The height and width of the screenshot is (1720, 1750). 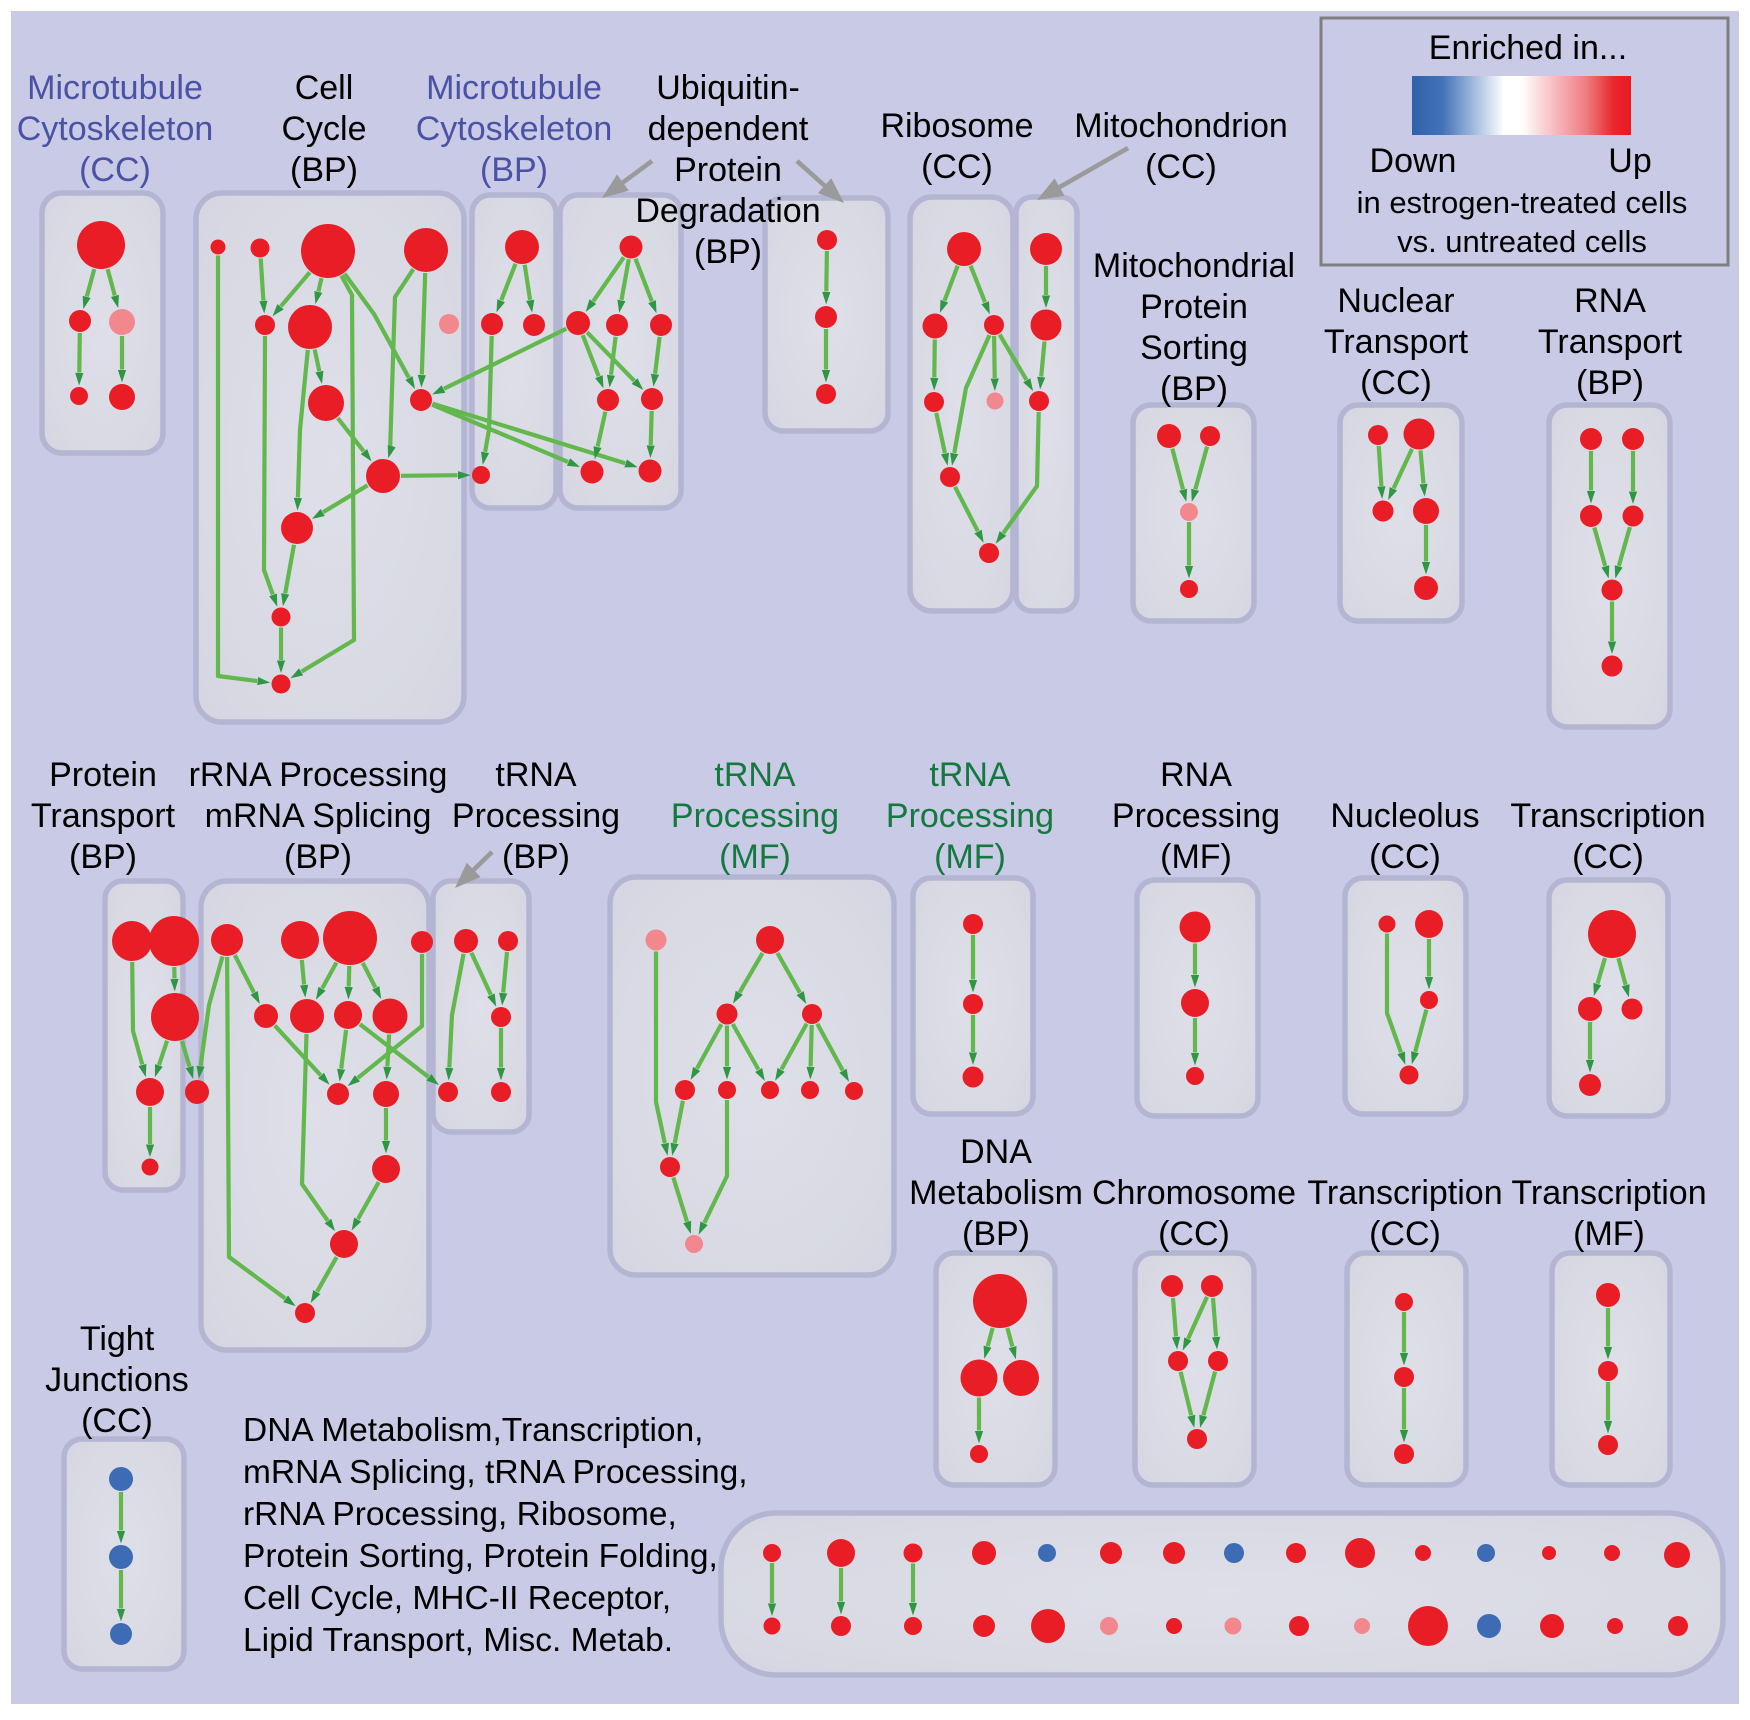 I want to click on svg-text: vs. untreated cells, so click(x=1522, y=241).